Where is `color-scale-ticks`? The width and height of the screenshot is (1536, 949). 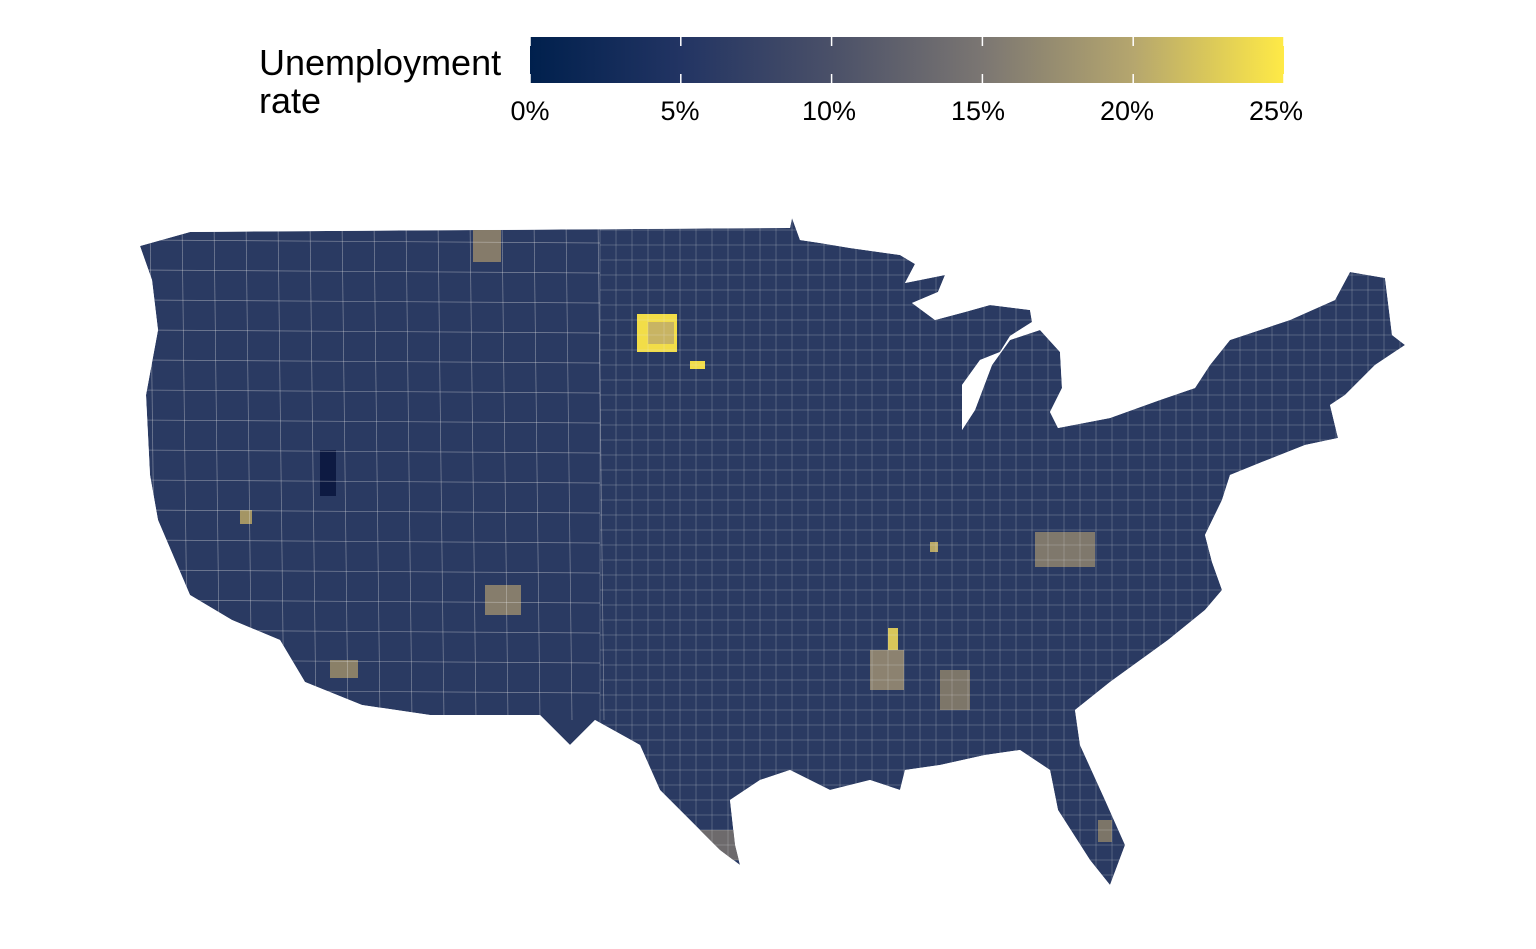 color-scale-ticks is located at coordinates (907, 60).